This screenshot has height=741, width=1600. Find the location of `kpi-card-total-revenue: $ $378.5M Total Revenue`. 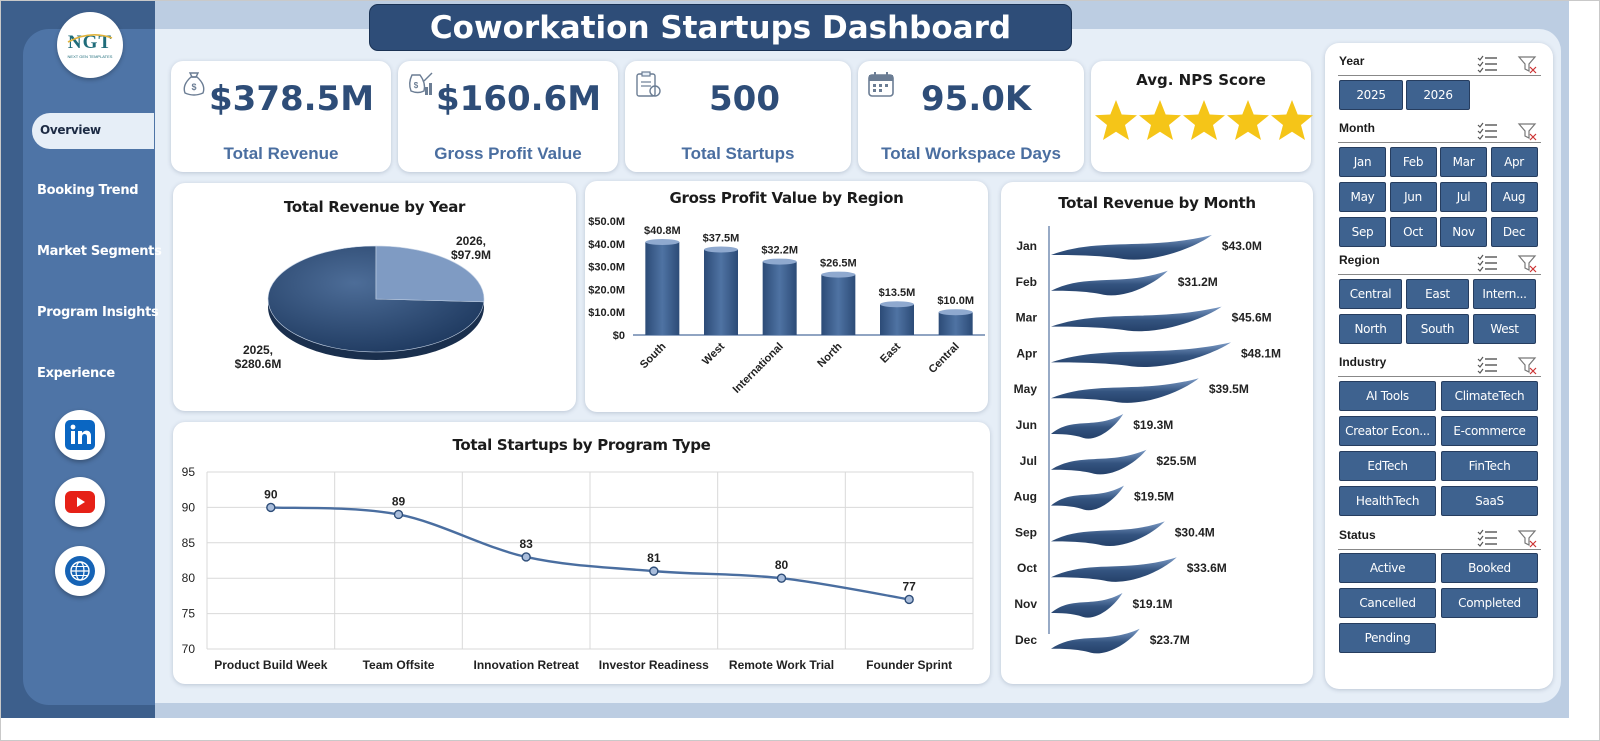

kpi-card-total-revenue: $ $378.5M Total Revenue is located at coordinates (281, 116).